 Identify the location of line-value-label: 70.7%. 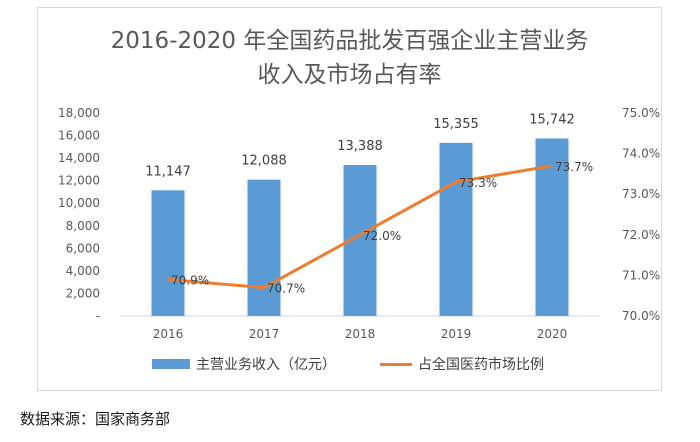
(286, 289).